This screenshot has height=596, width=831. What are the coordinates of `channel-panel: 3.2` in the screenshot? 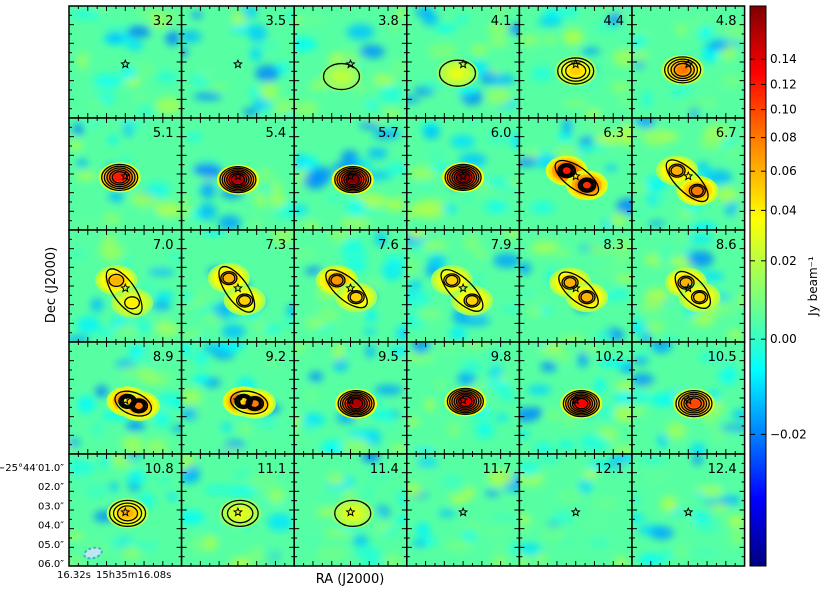 It's located at (125, 62).